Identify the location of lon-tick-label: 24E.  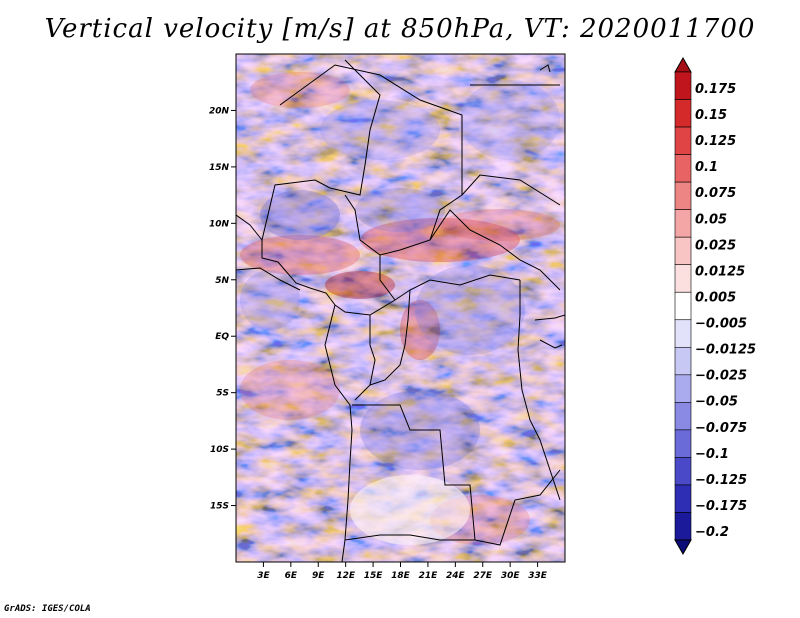
(456, 576).